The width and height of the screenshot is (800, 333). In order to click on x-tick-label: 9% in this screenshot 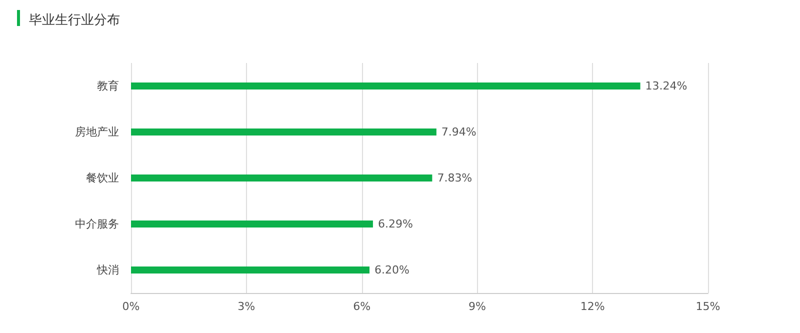, I will do `click(477, 306)`.